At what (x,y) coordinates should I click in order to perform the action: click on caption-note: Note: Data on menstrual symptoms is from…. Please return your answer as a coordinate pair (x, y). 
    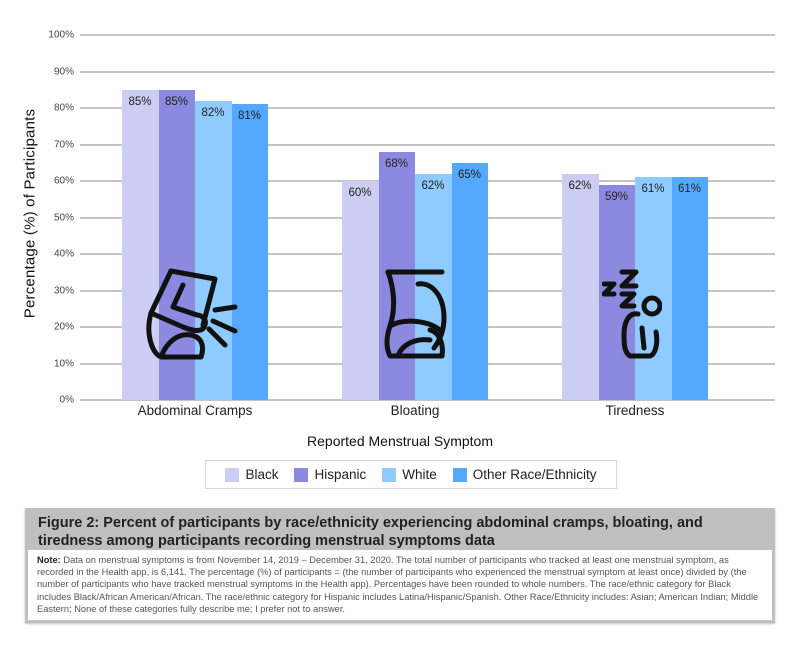
    Looking at the image, I should click on (400, 585).